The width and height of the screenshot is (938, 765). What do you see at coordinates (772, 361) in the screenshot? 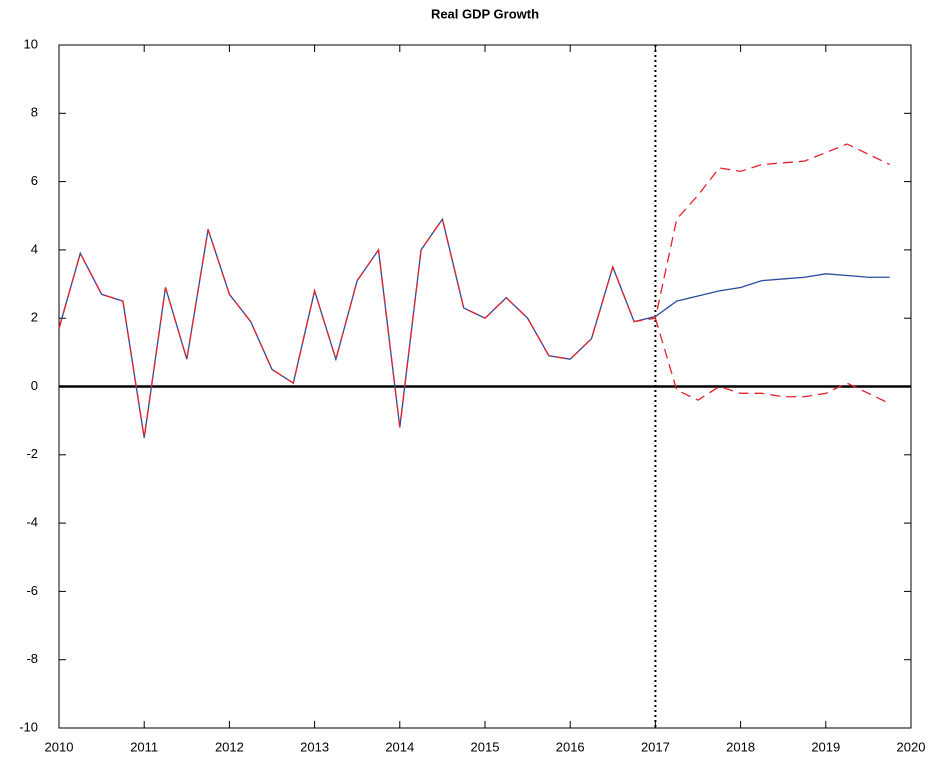
I see `series-line` at bounding box center [772, 361].